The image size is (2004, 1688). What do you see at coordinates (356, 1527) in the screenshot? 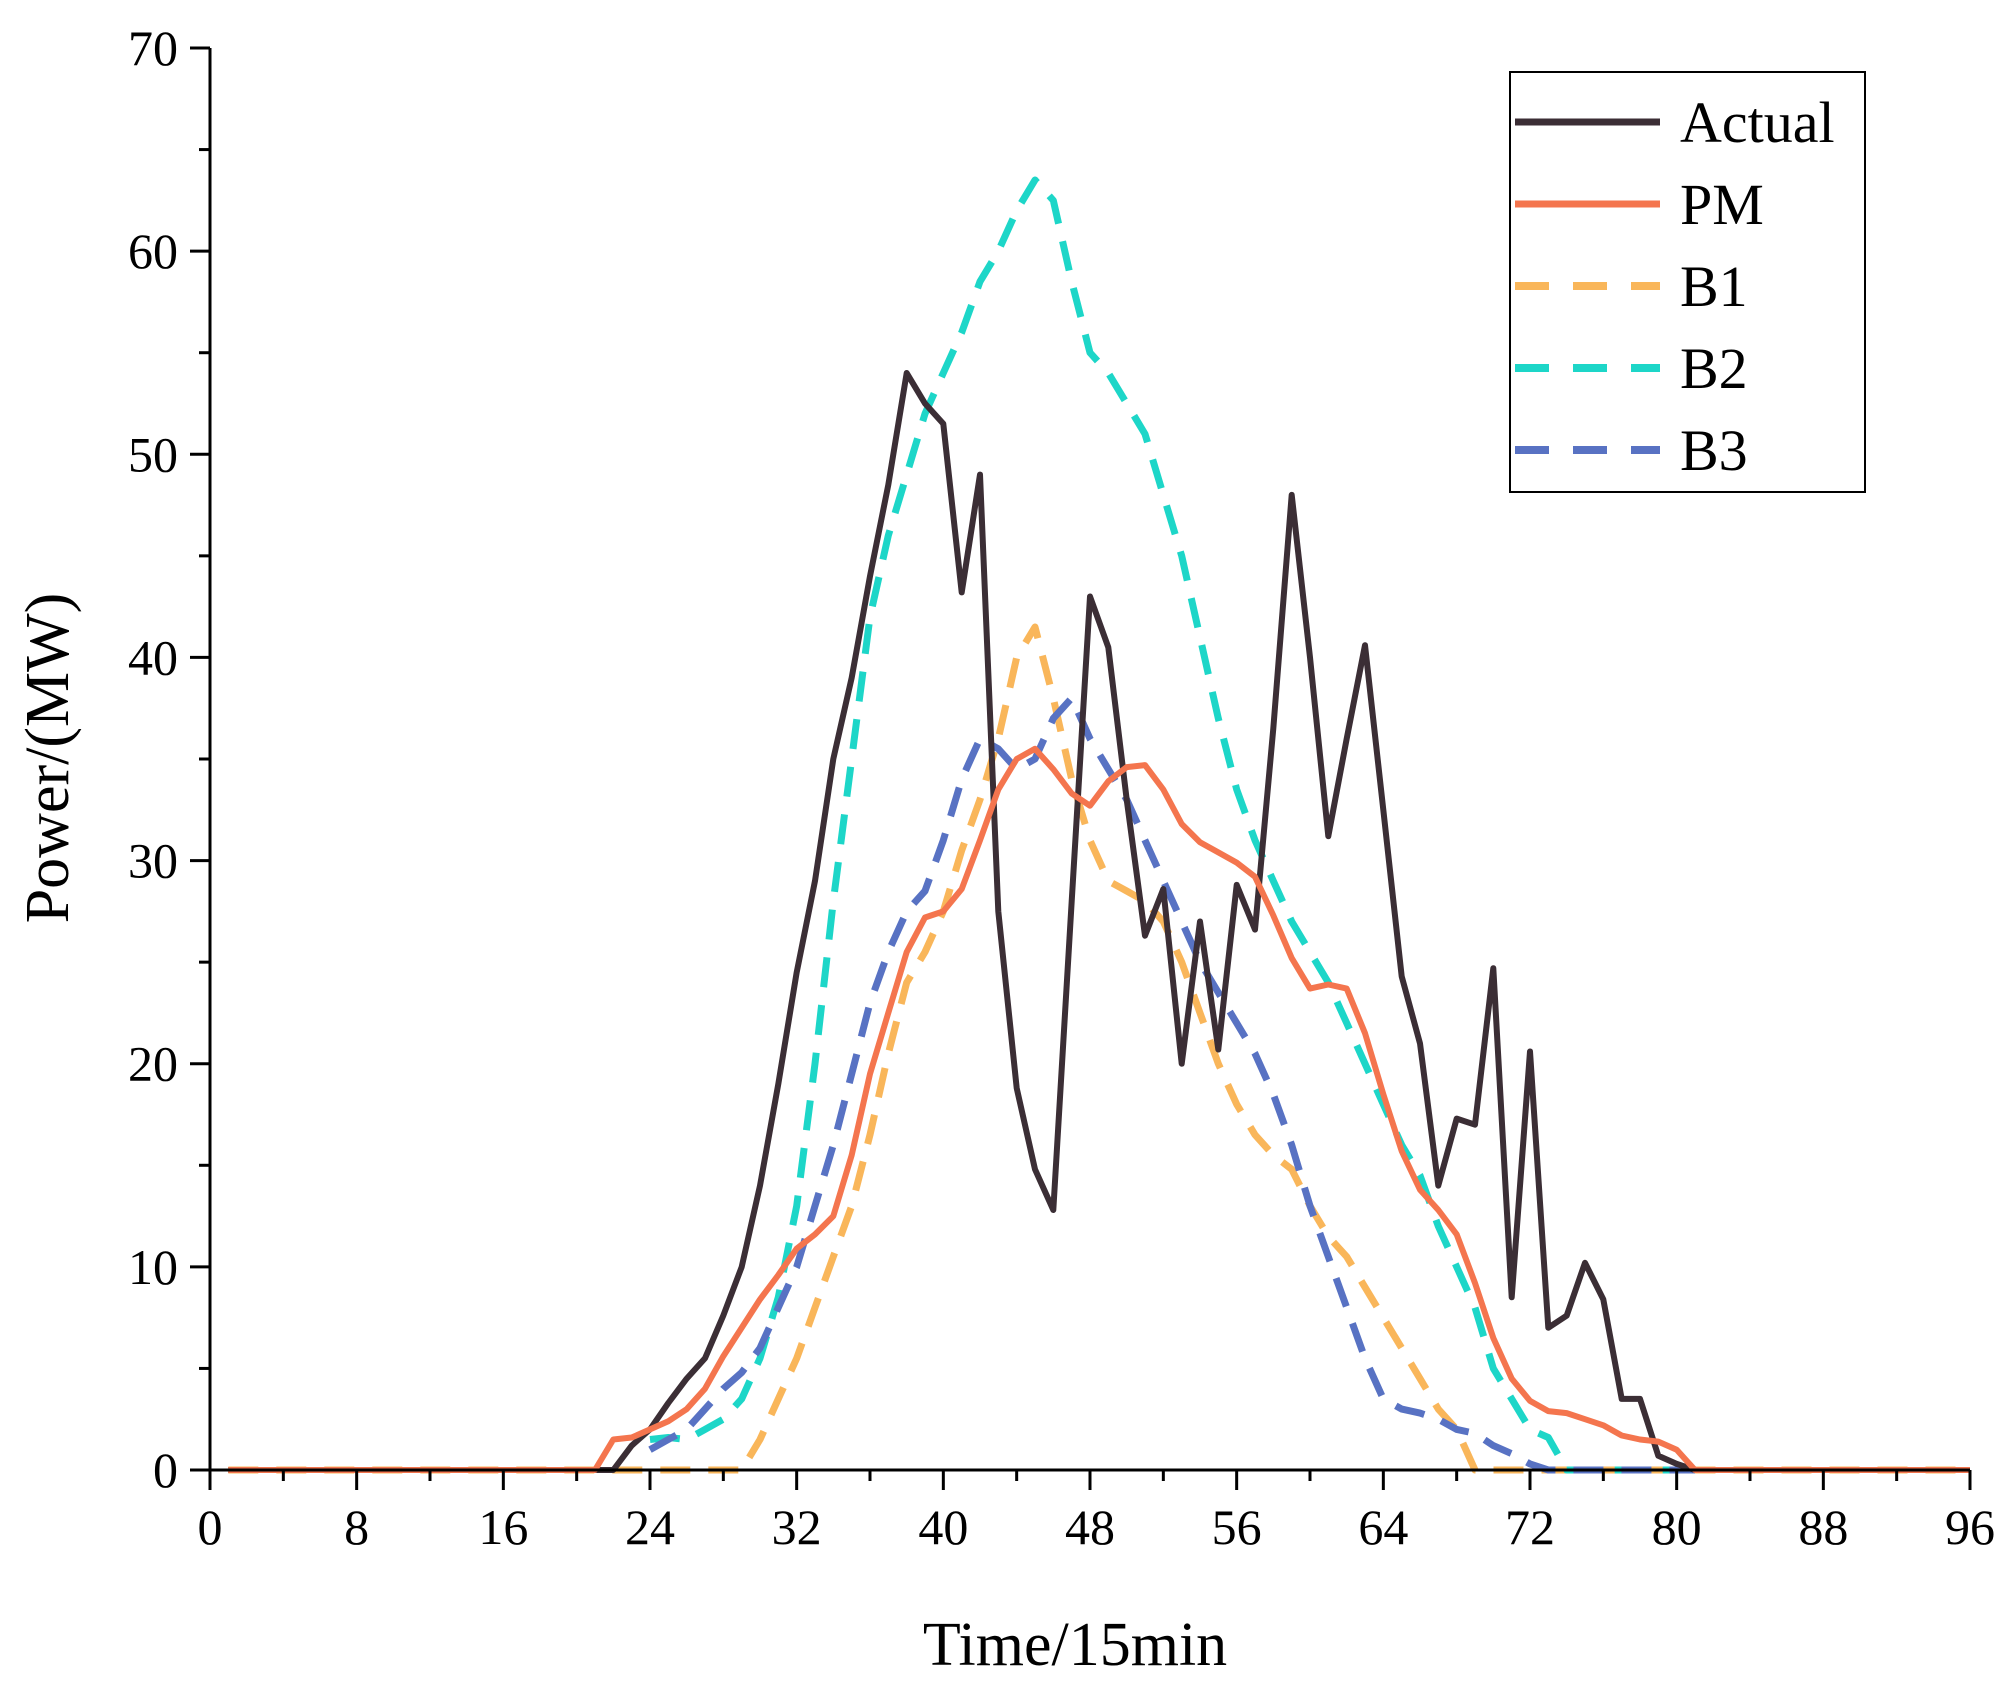
I see `x-tick-label: 8` at bounding box center [356, 1527].